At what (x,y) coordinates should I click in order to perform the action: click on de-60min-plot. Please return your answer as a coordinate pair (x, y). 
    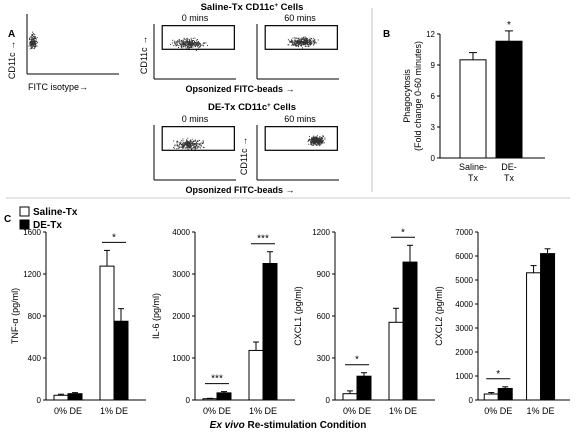
    Looking at the image, I should click on (297, 153).